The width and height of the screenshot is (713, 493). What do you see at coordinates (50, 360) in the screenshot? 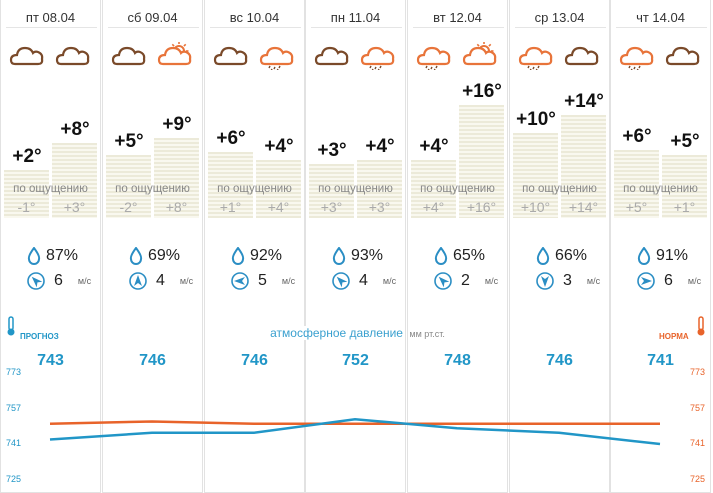
I see `pressure-value: 743` at bounding box center [50, 360].